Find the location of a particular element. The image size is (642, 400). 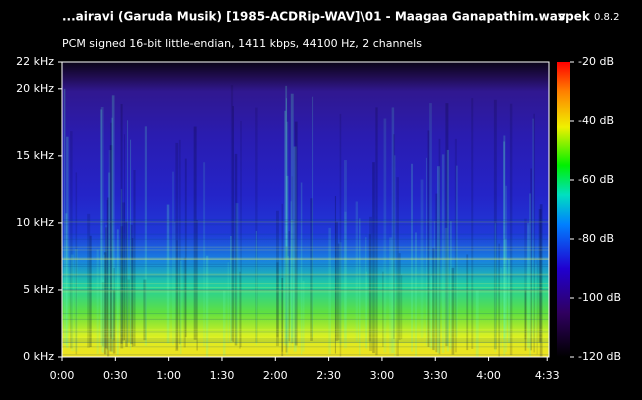

x-tick-label: 3:00 is located at coordinates (382, 375).